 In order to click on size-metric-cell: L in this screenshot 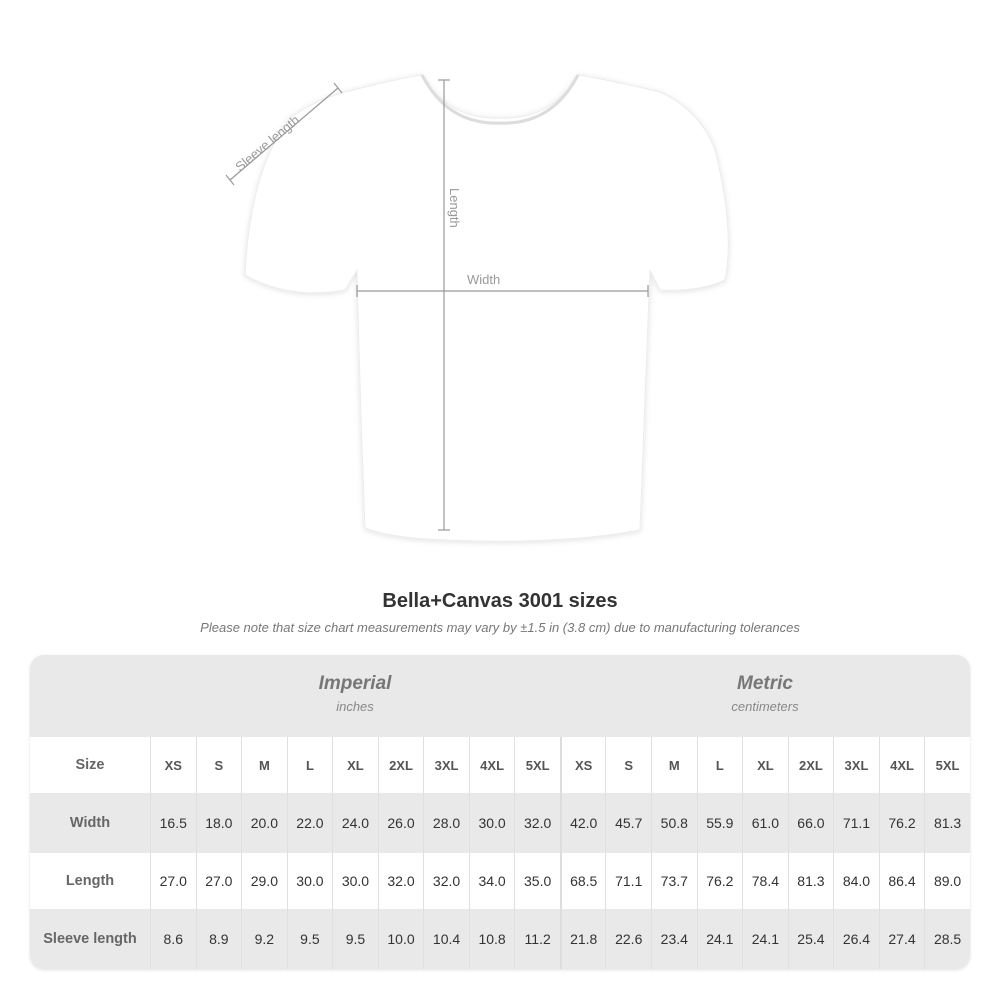, I will do `click(719, 765)`.